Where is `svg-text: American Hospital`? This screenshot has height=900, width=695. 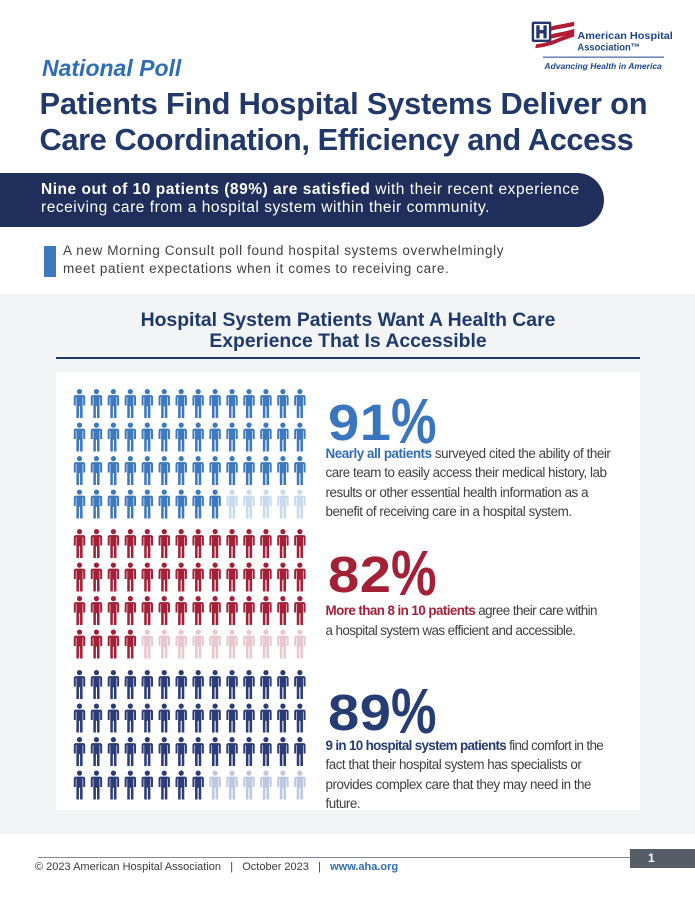
svg-text: American Hospital is located at coordinates (625, 36).